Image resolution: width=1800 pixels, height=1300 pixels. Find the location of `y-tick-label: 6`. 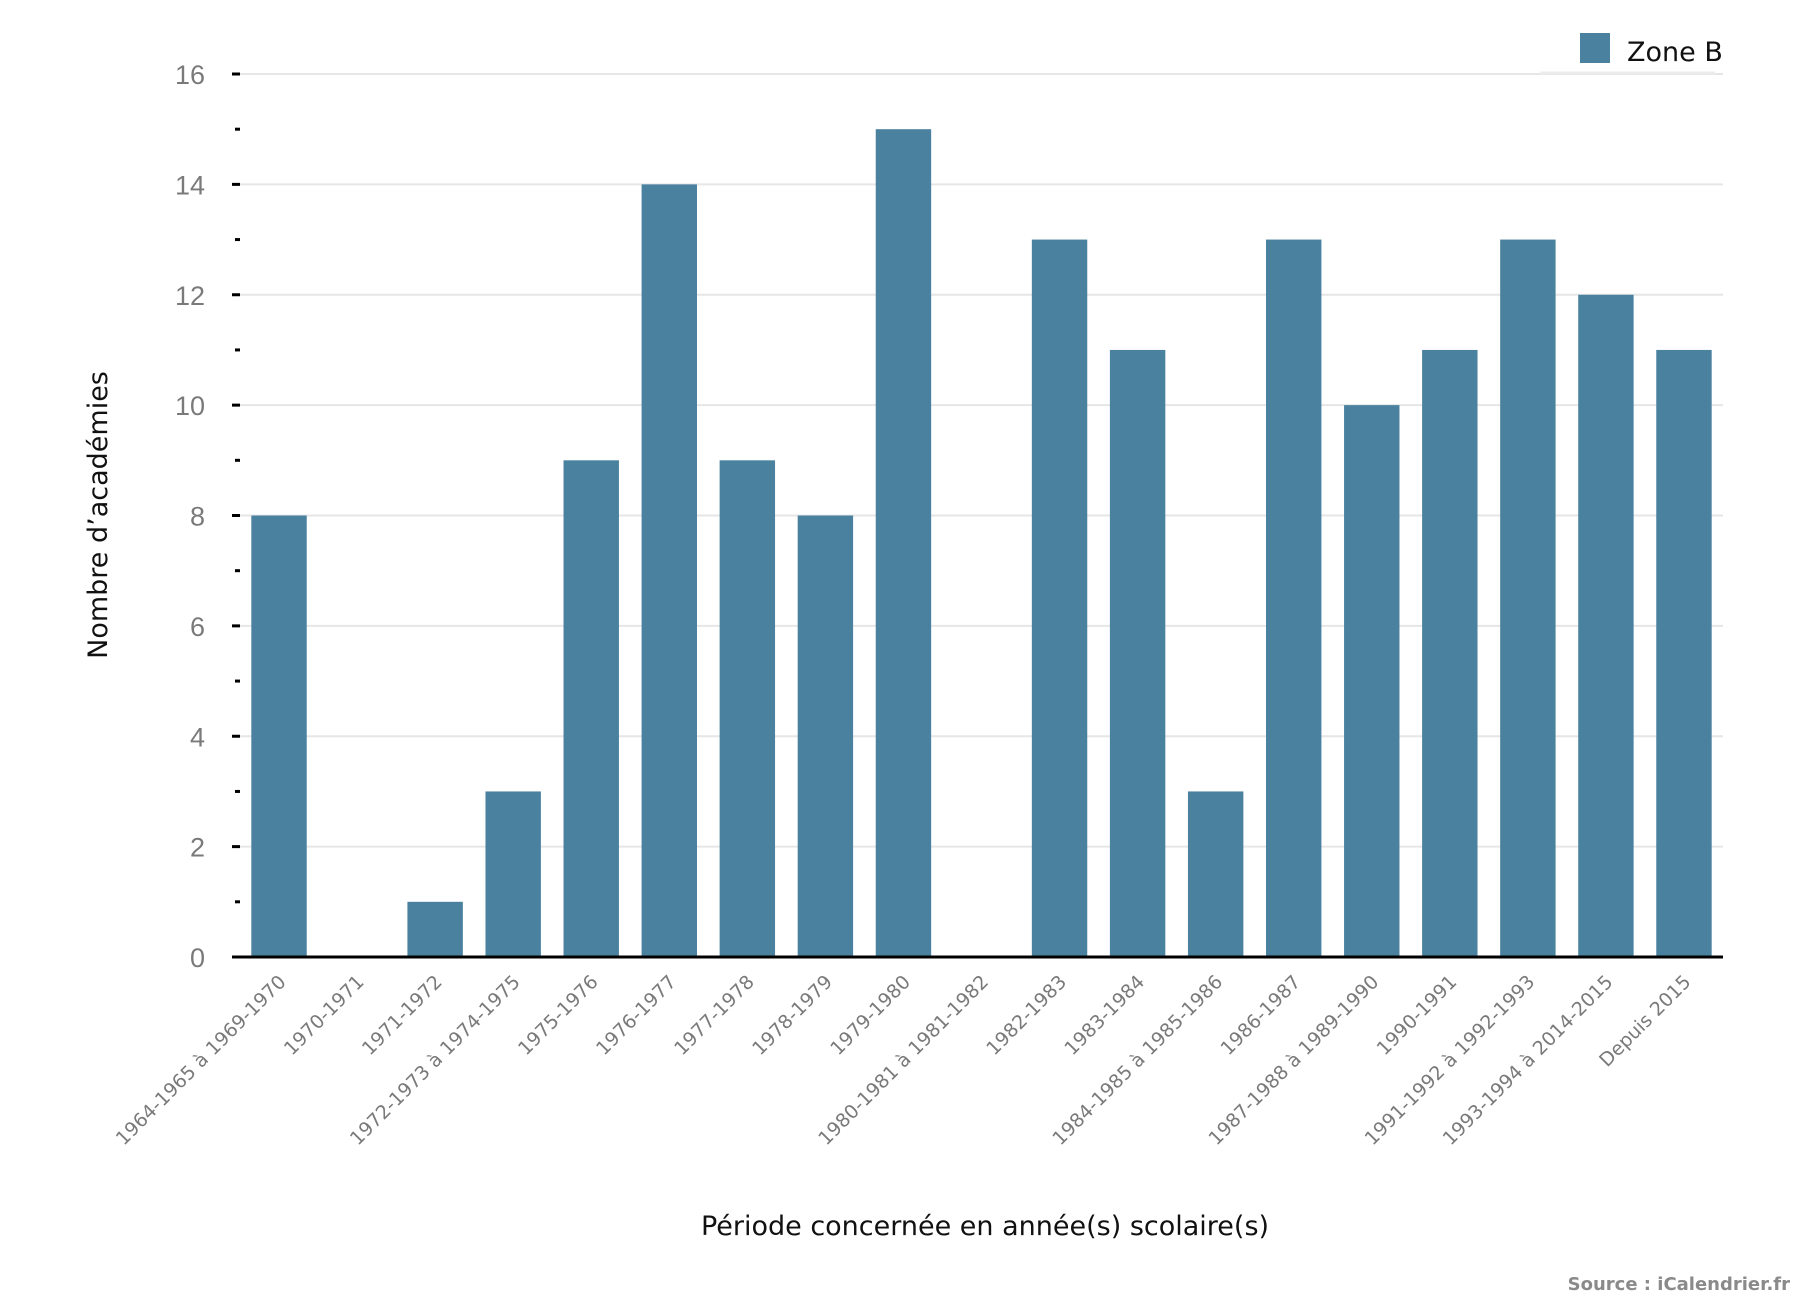

y-tick-label: 6 is located at coordinates (197, 627).